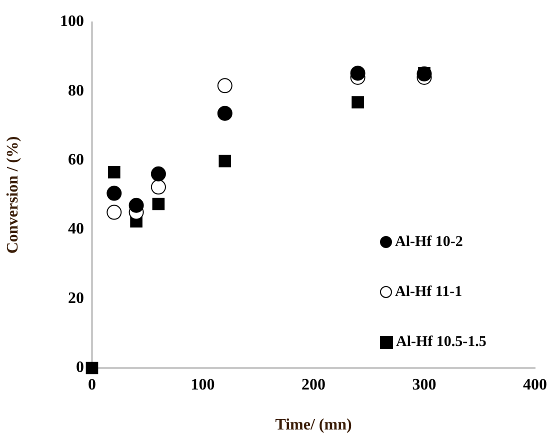 This screenshot has height=439, width=555. Describe the element at coordinates (424, 385) in the screenshot. I see `x-tick-label: 300` at that location.